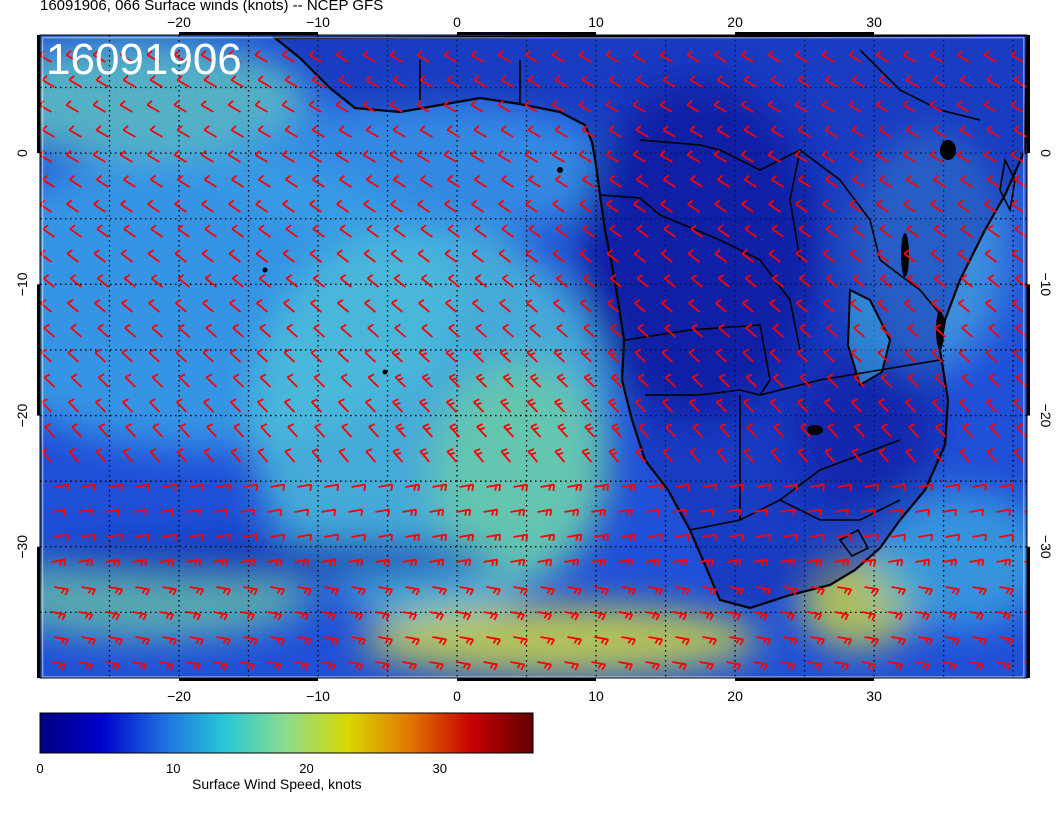 The width and height of the screenshot is (1056, 816). Describe the element at coordinates (874, 696) in the screenshot. I see `lon-tick-label-bottom: 30` at that location.